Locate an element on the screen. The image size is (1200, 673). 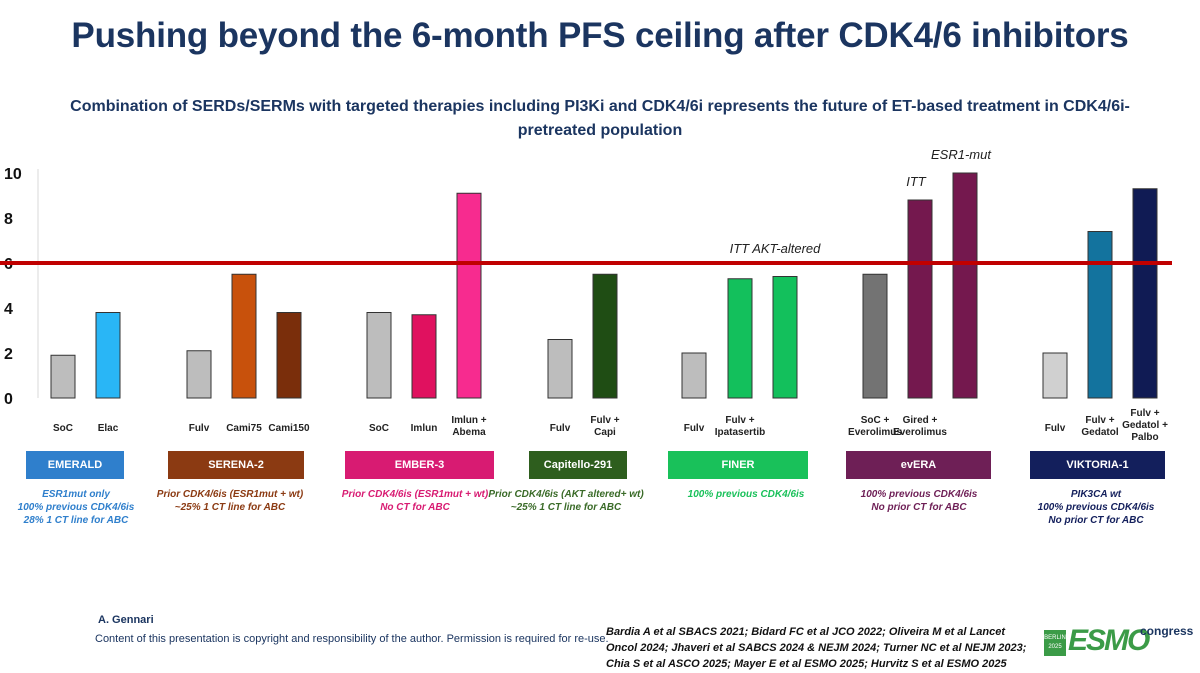
bar-label: Imlun + Abema is located at coordinates (468, 426).